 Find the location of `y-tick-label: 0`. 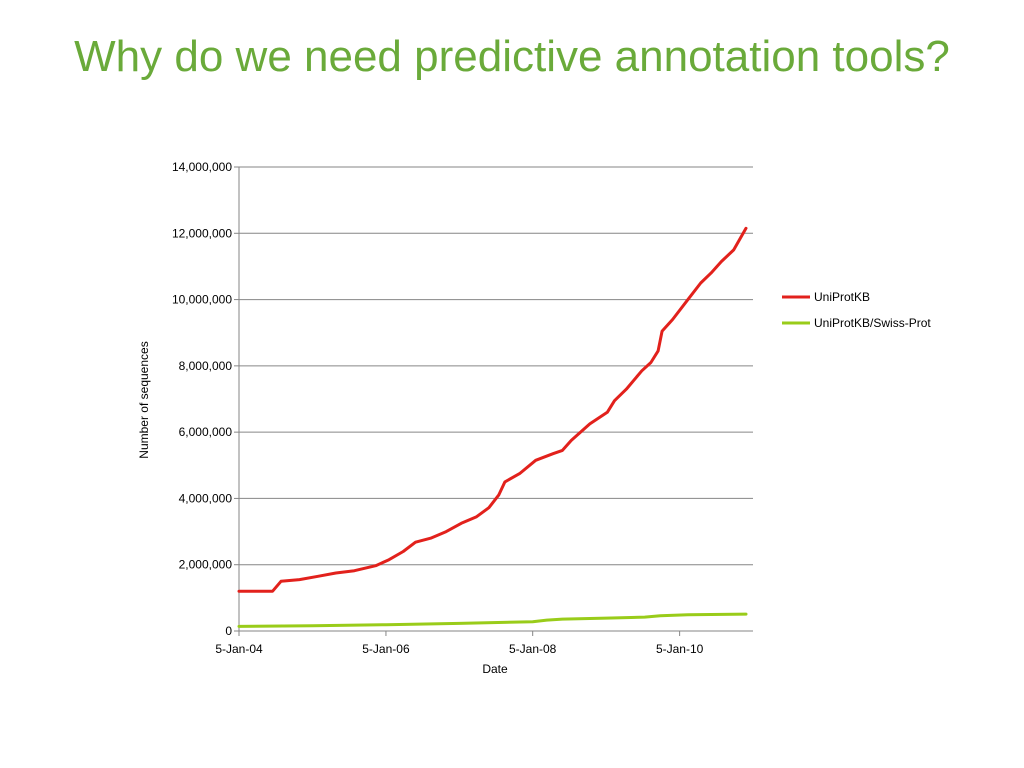

y-tick-label: 0 is located at coordinates (228, 631).